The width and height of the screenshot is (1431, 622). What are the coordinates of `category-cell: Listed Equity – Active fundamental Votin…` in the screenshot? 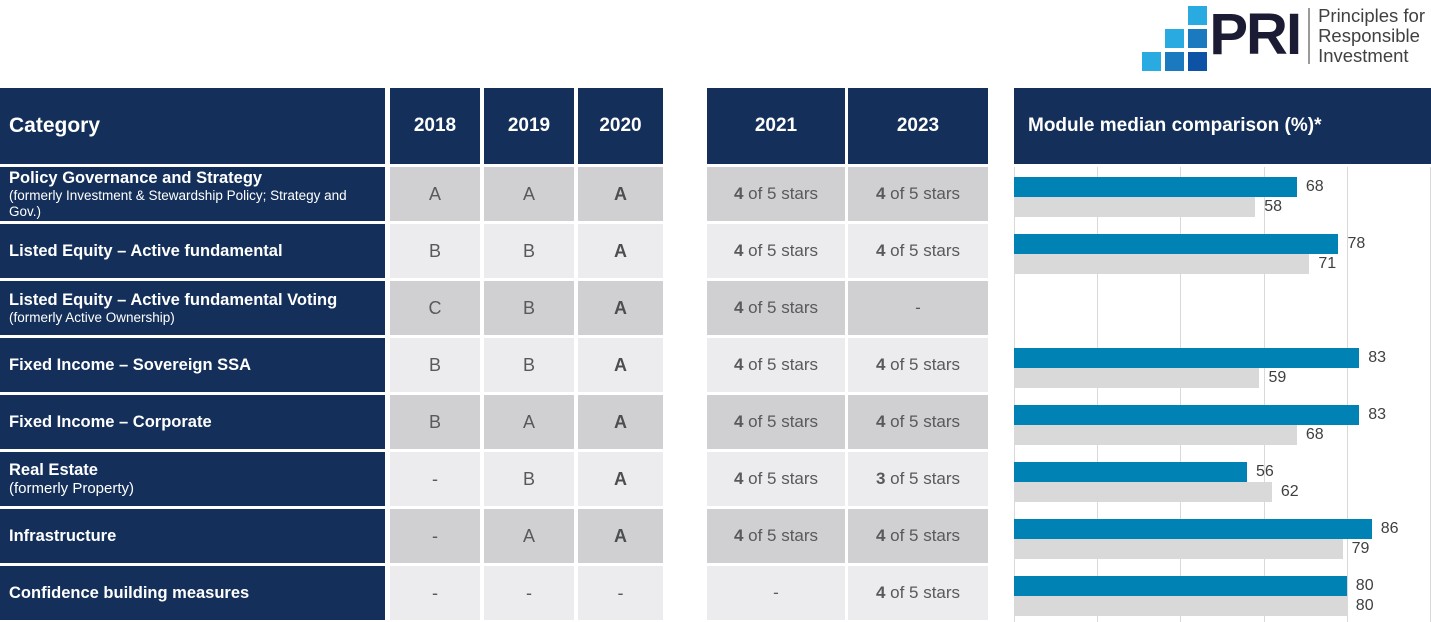 It's located at (192, 308).